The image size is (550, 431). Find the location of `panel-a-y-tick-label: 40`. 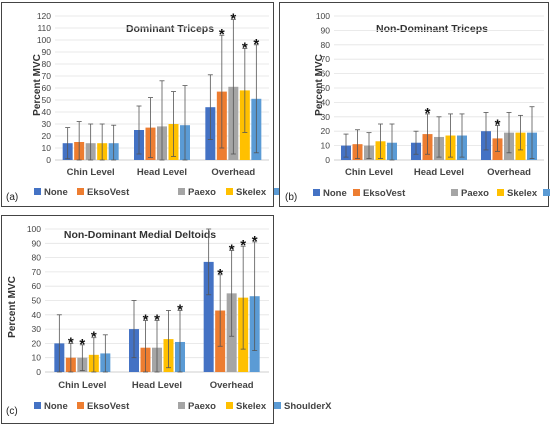

panel-a-y-tick-label: 40 is located at coordinates (47, 112).